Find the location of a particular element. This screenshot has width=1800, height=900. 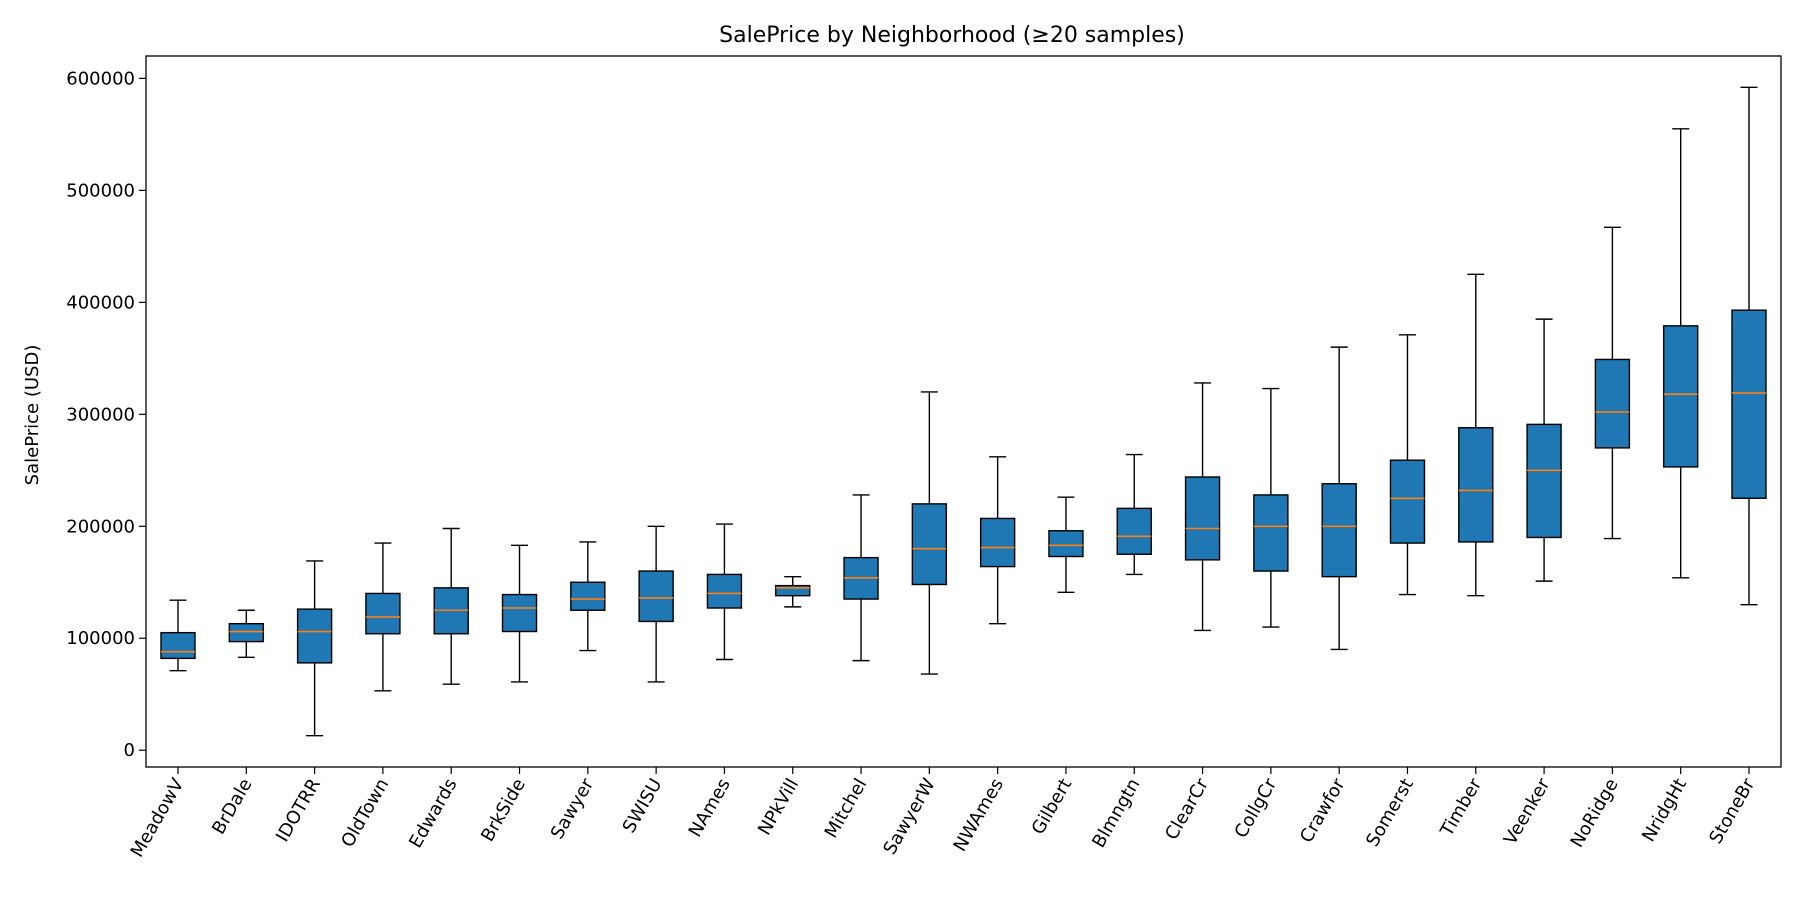

box-Timber is located at coordinates (1476, 435).